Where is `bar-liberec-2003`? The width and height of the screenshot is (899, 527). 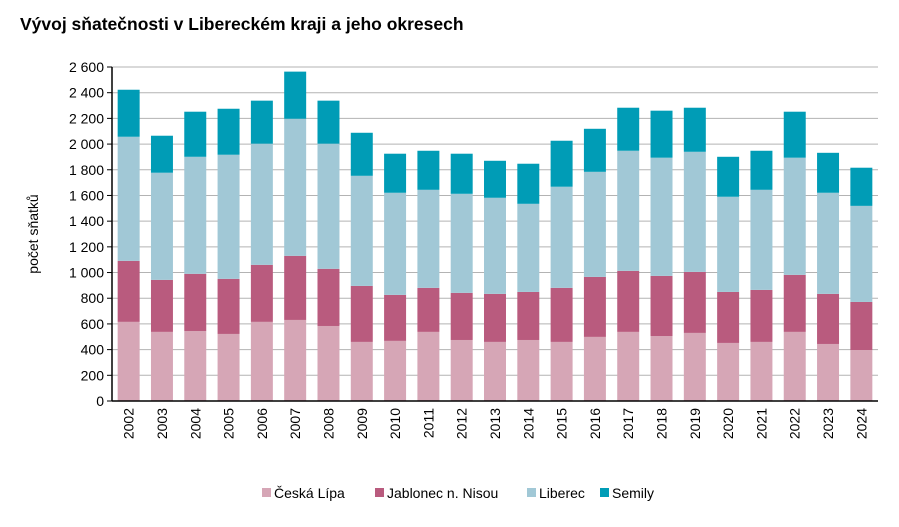
bar-liberec-2003 is located at coordinates (161, 226).